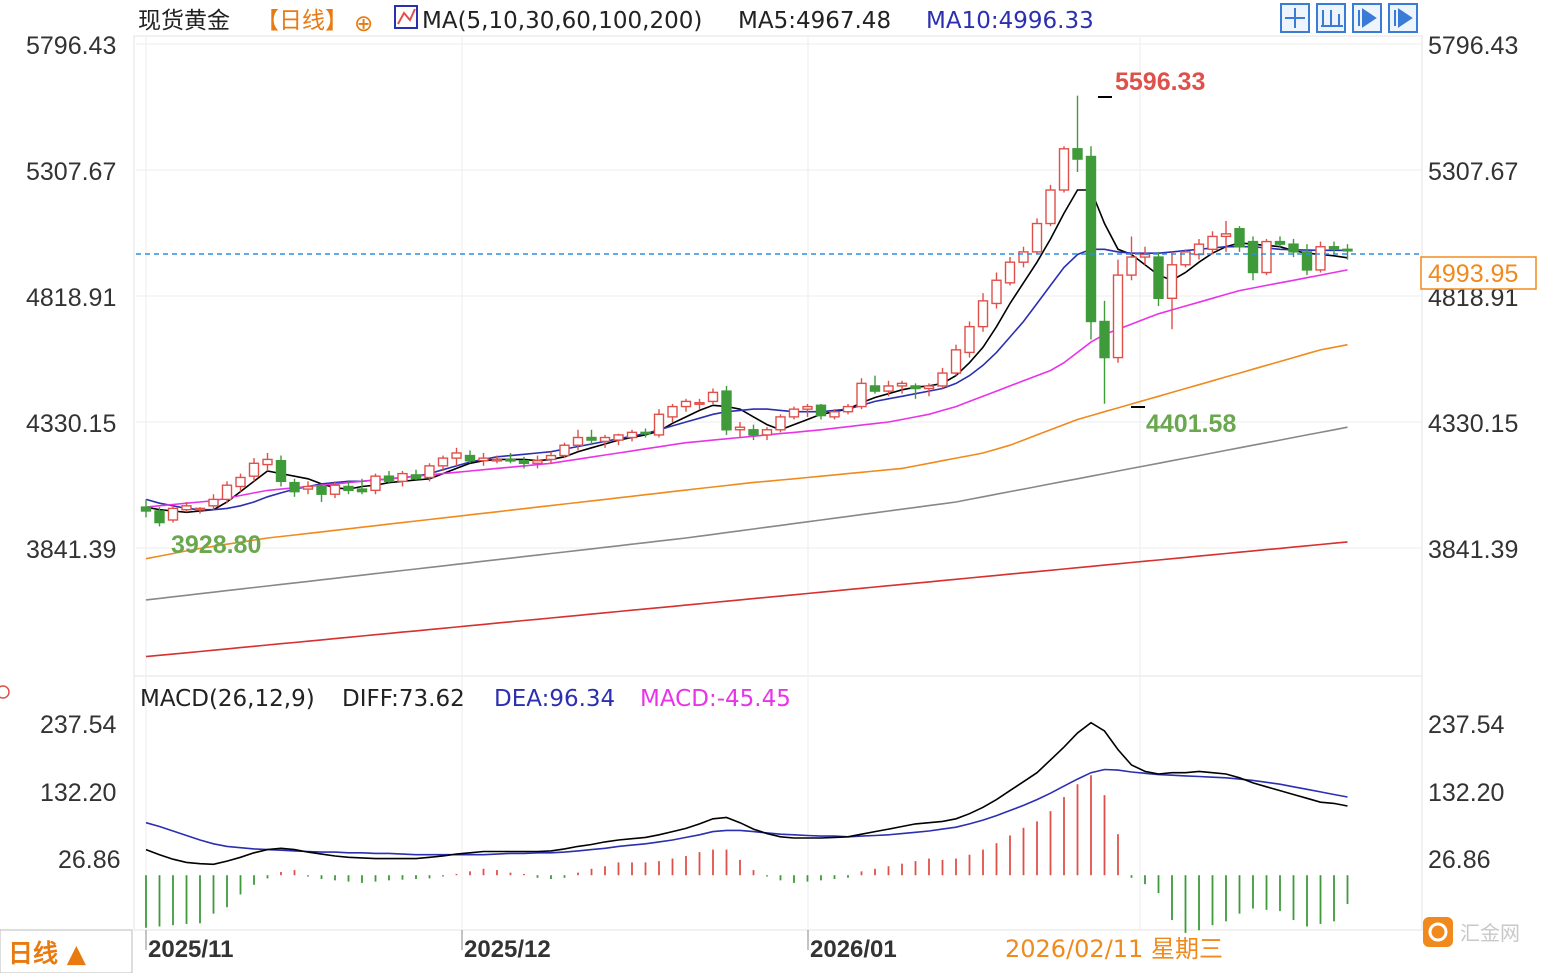  What do you see at coordinates (1367, 18) in the screenshot?
I see `step-icon` at bounding box center [1367, 18].